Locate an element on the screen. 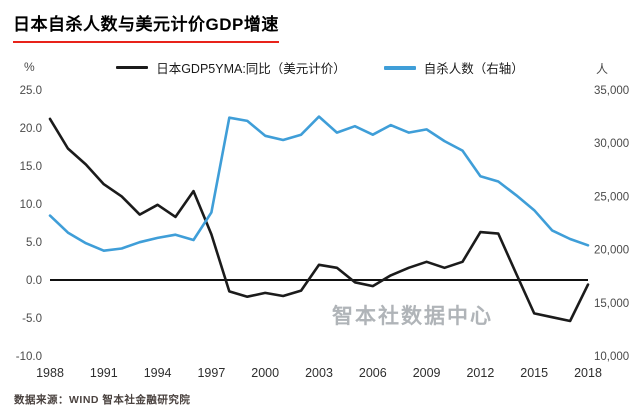  x-axis-tick-label: 2018 is located at coordinates (588, 373).